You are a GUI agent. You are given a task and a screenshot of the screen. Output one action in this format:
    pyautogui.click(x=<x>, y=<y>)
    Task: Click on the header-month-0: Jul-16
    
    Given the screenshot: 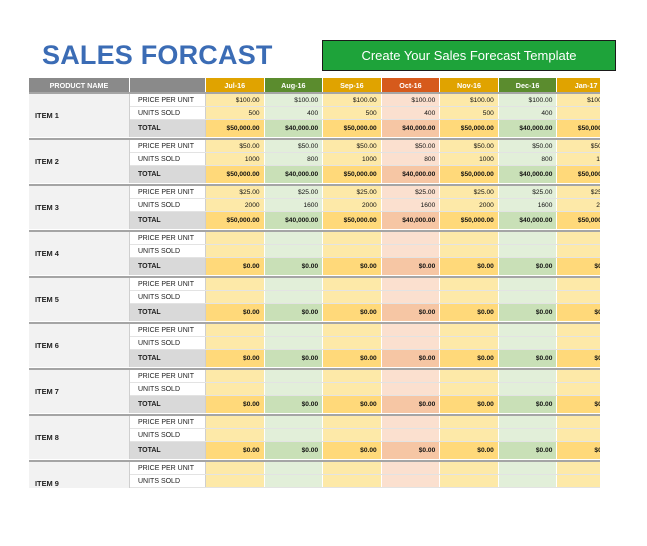 What is the action you would take?
    pyautogui.click(x=235, y=85)
    